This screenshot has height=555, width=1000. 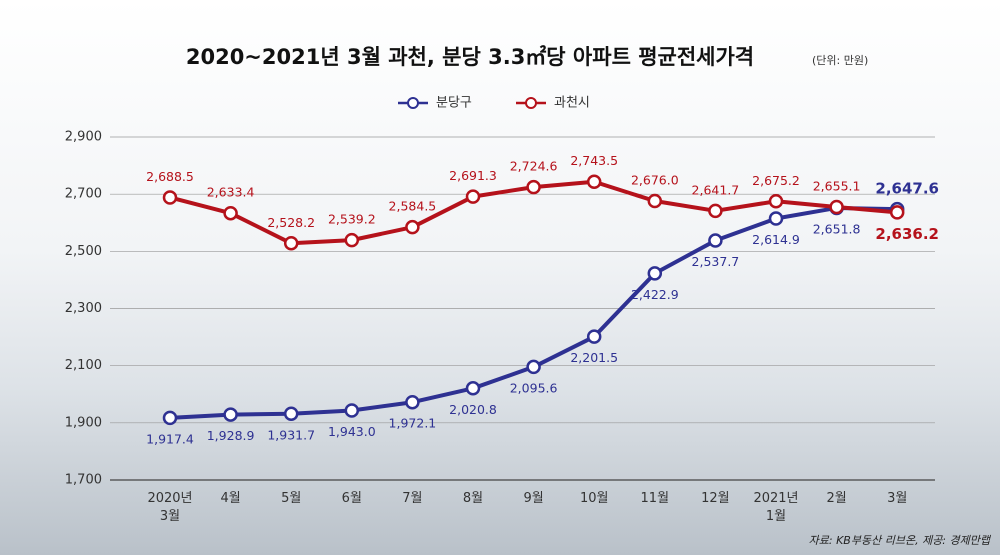 What do you see at coordinates (454, 103) in the screenshot?
I see `legend-label: 분당구` at bounding box center [454, 103].